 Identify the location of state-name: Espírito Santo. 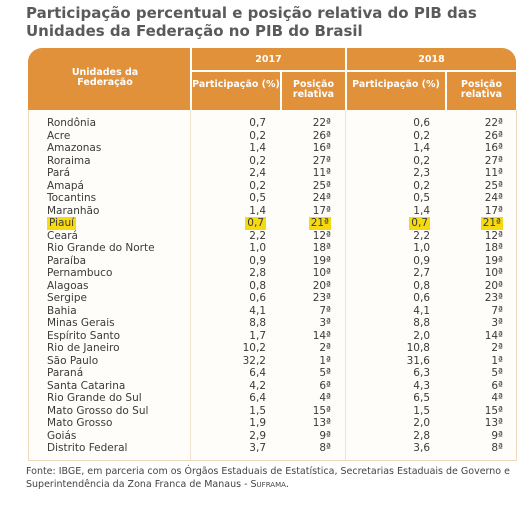
(84, 335).